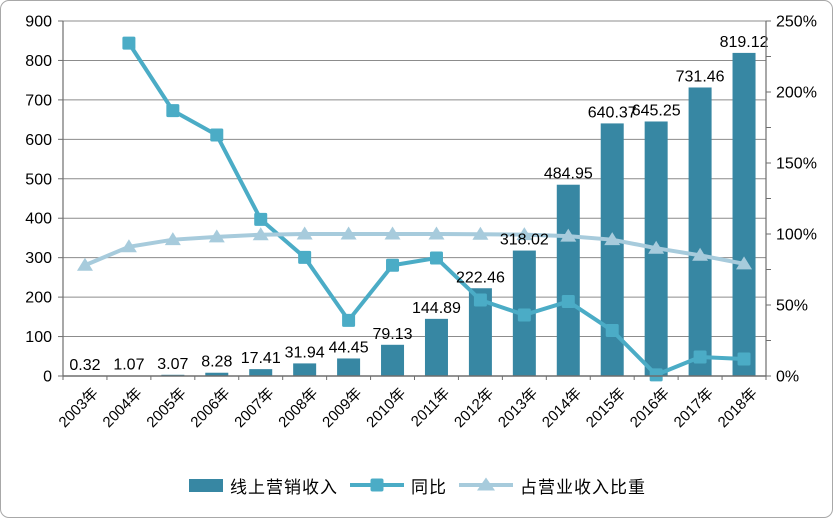 The image size is (833, 518). Describe the element at coordinates (792, 306) in the screenshot. I see `right-axis-label: 50%` at that location.